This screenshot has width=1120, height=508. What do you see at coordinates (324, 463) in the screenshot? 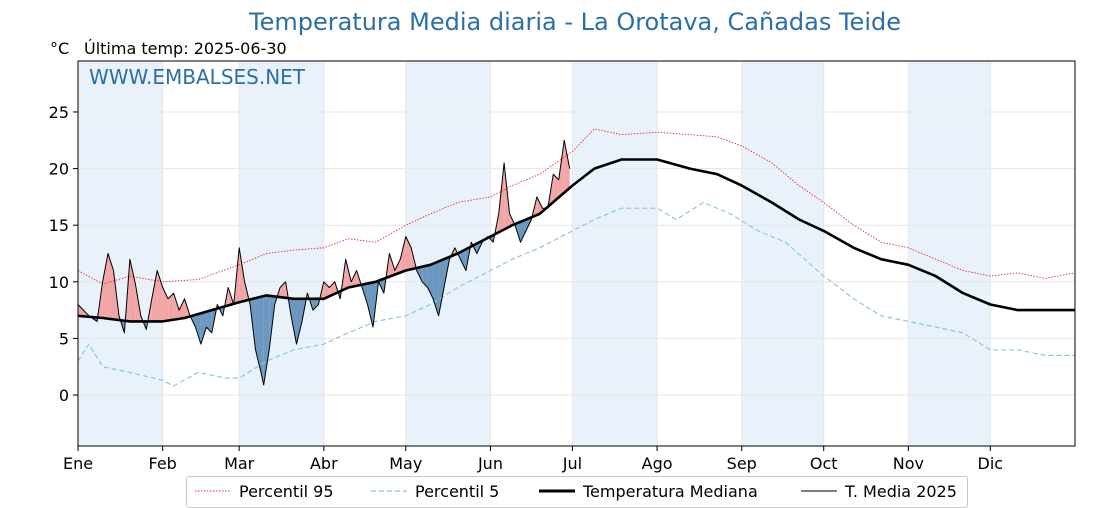
I see `x-tick-label-abr: Abr` at bounding box center [324, 463].